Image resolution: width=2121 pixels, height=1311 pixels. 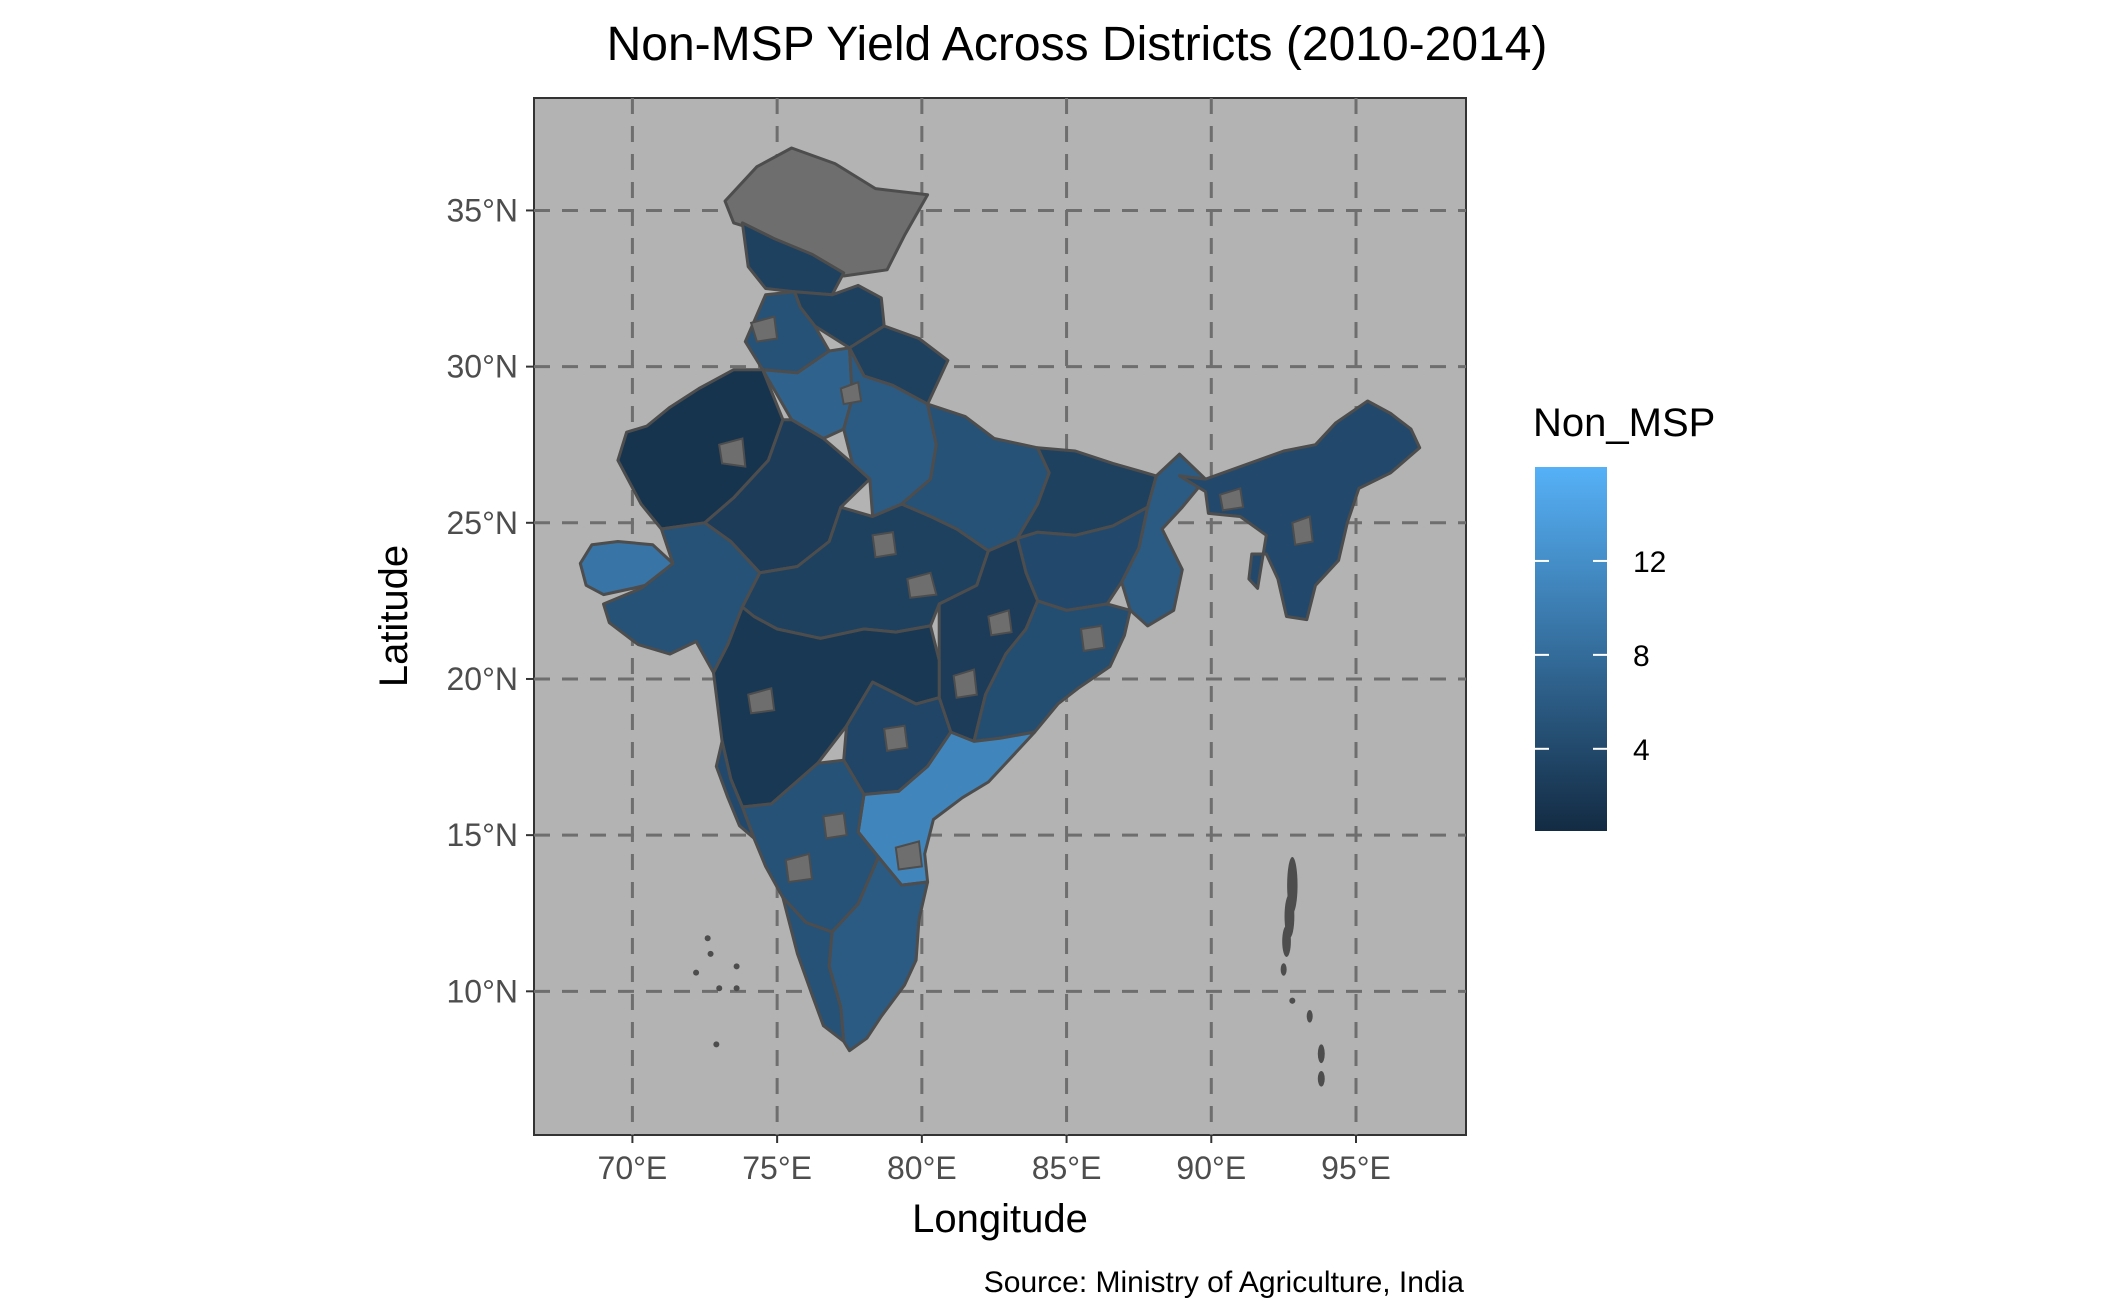 I want to click on x-tick-label: 95°E, so click(x=1356, y=1168).